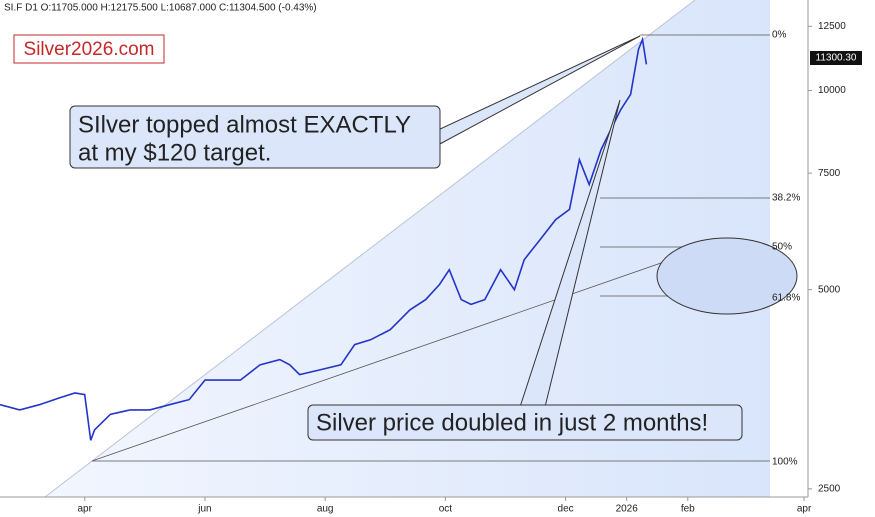  Describe the element at coordinates (786, 198) in the screenshot. I see `fib-label: 38.2%` at that location.